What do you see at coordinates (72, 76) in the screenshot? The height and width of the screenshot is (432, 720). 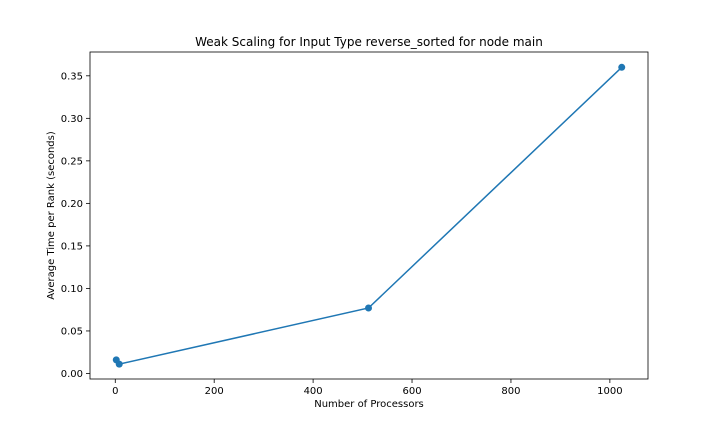 I see `y-tick-label: 0.35` at bounding box center [72, 76].